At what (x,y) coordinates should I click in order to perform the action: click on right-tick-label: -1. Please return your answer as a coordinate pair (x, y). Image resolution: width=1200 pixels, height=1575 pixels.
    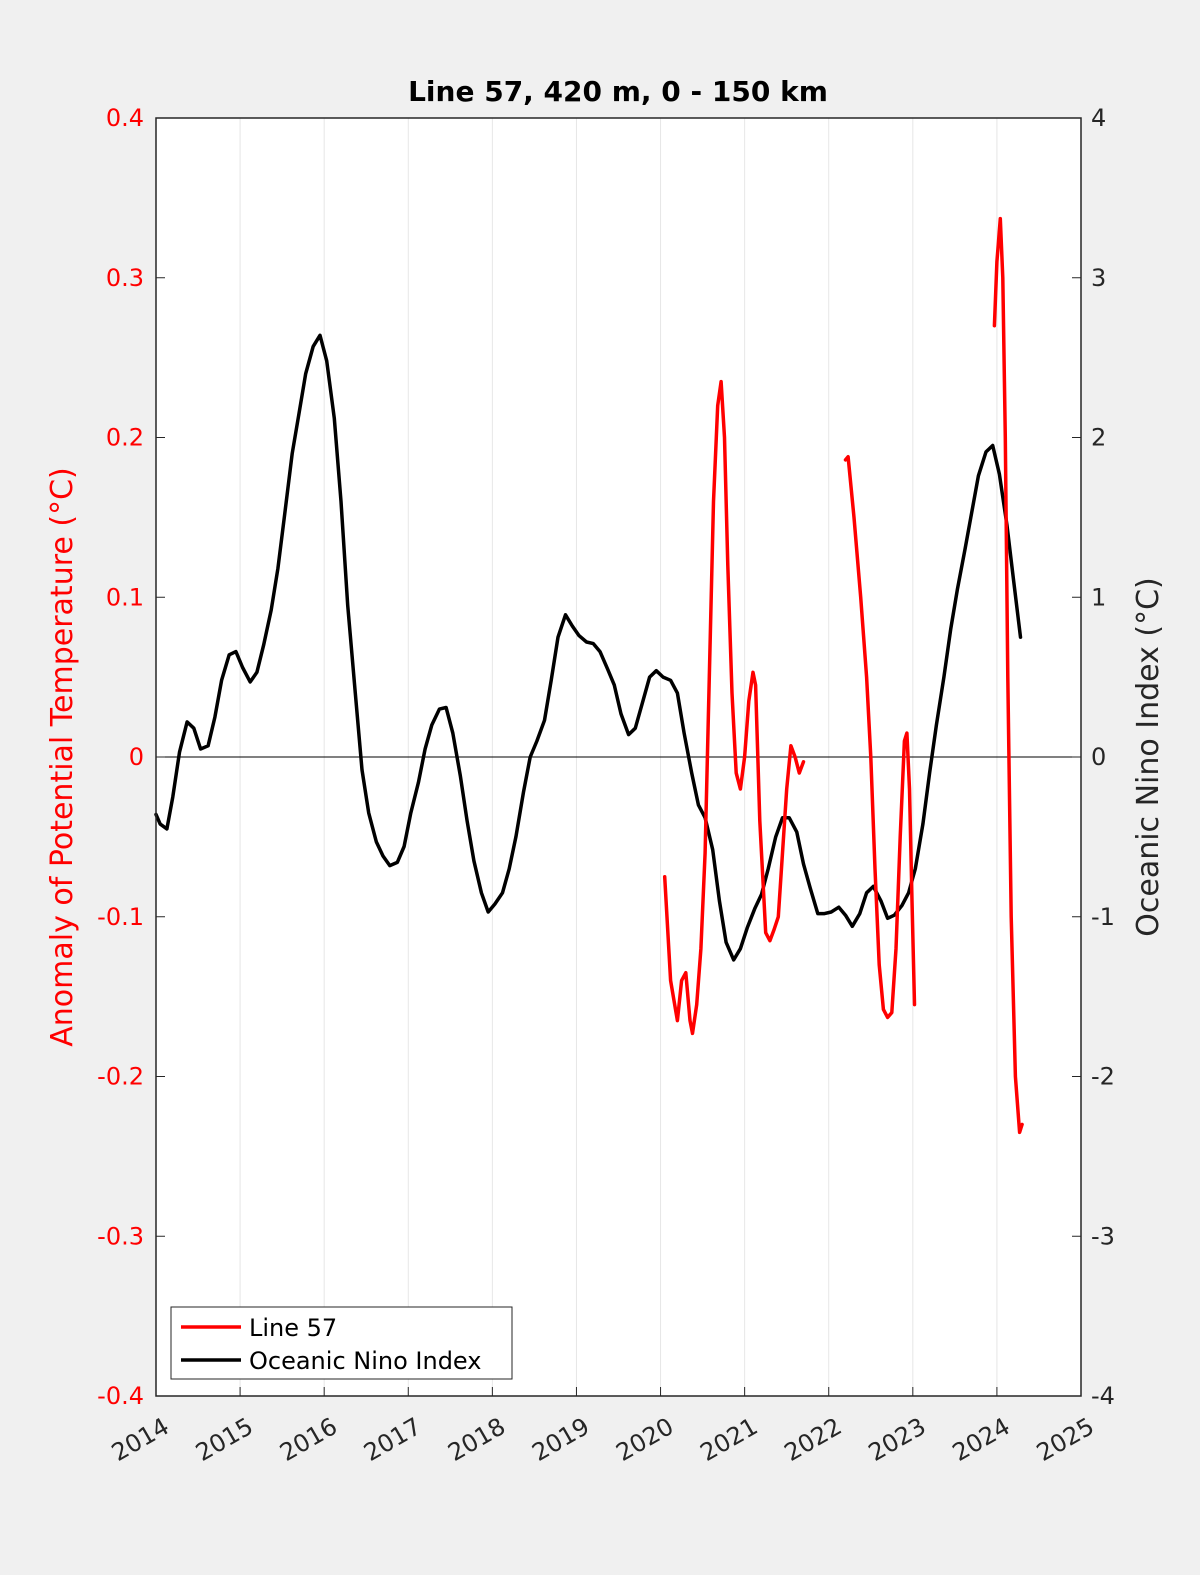
    Looking at the image, I should click on (1103, 917).